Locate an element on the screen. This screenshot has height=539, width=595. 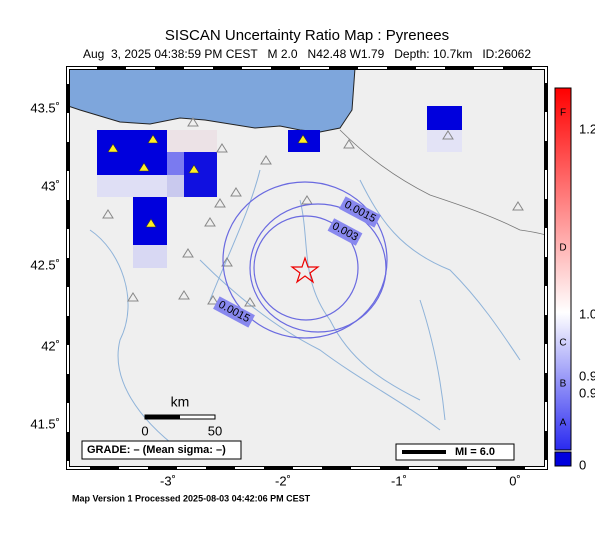
grade-letter: C is located at coordinates (562, 343).